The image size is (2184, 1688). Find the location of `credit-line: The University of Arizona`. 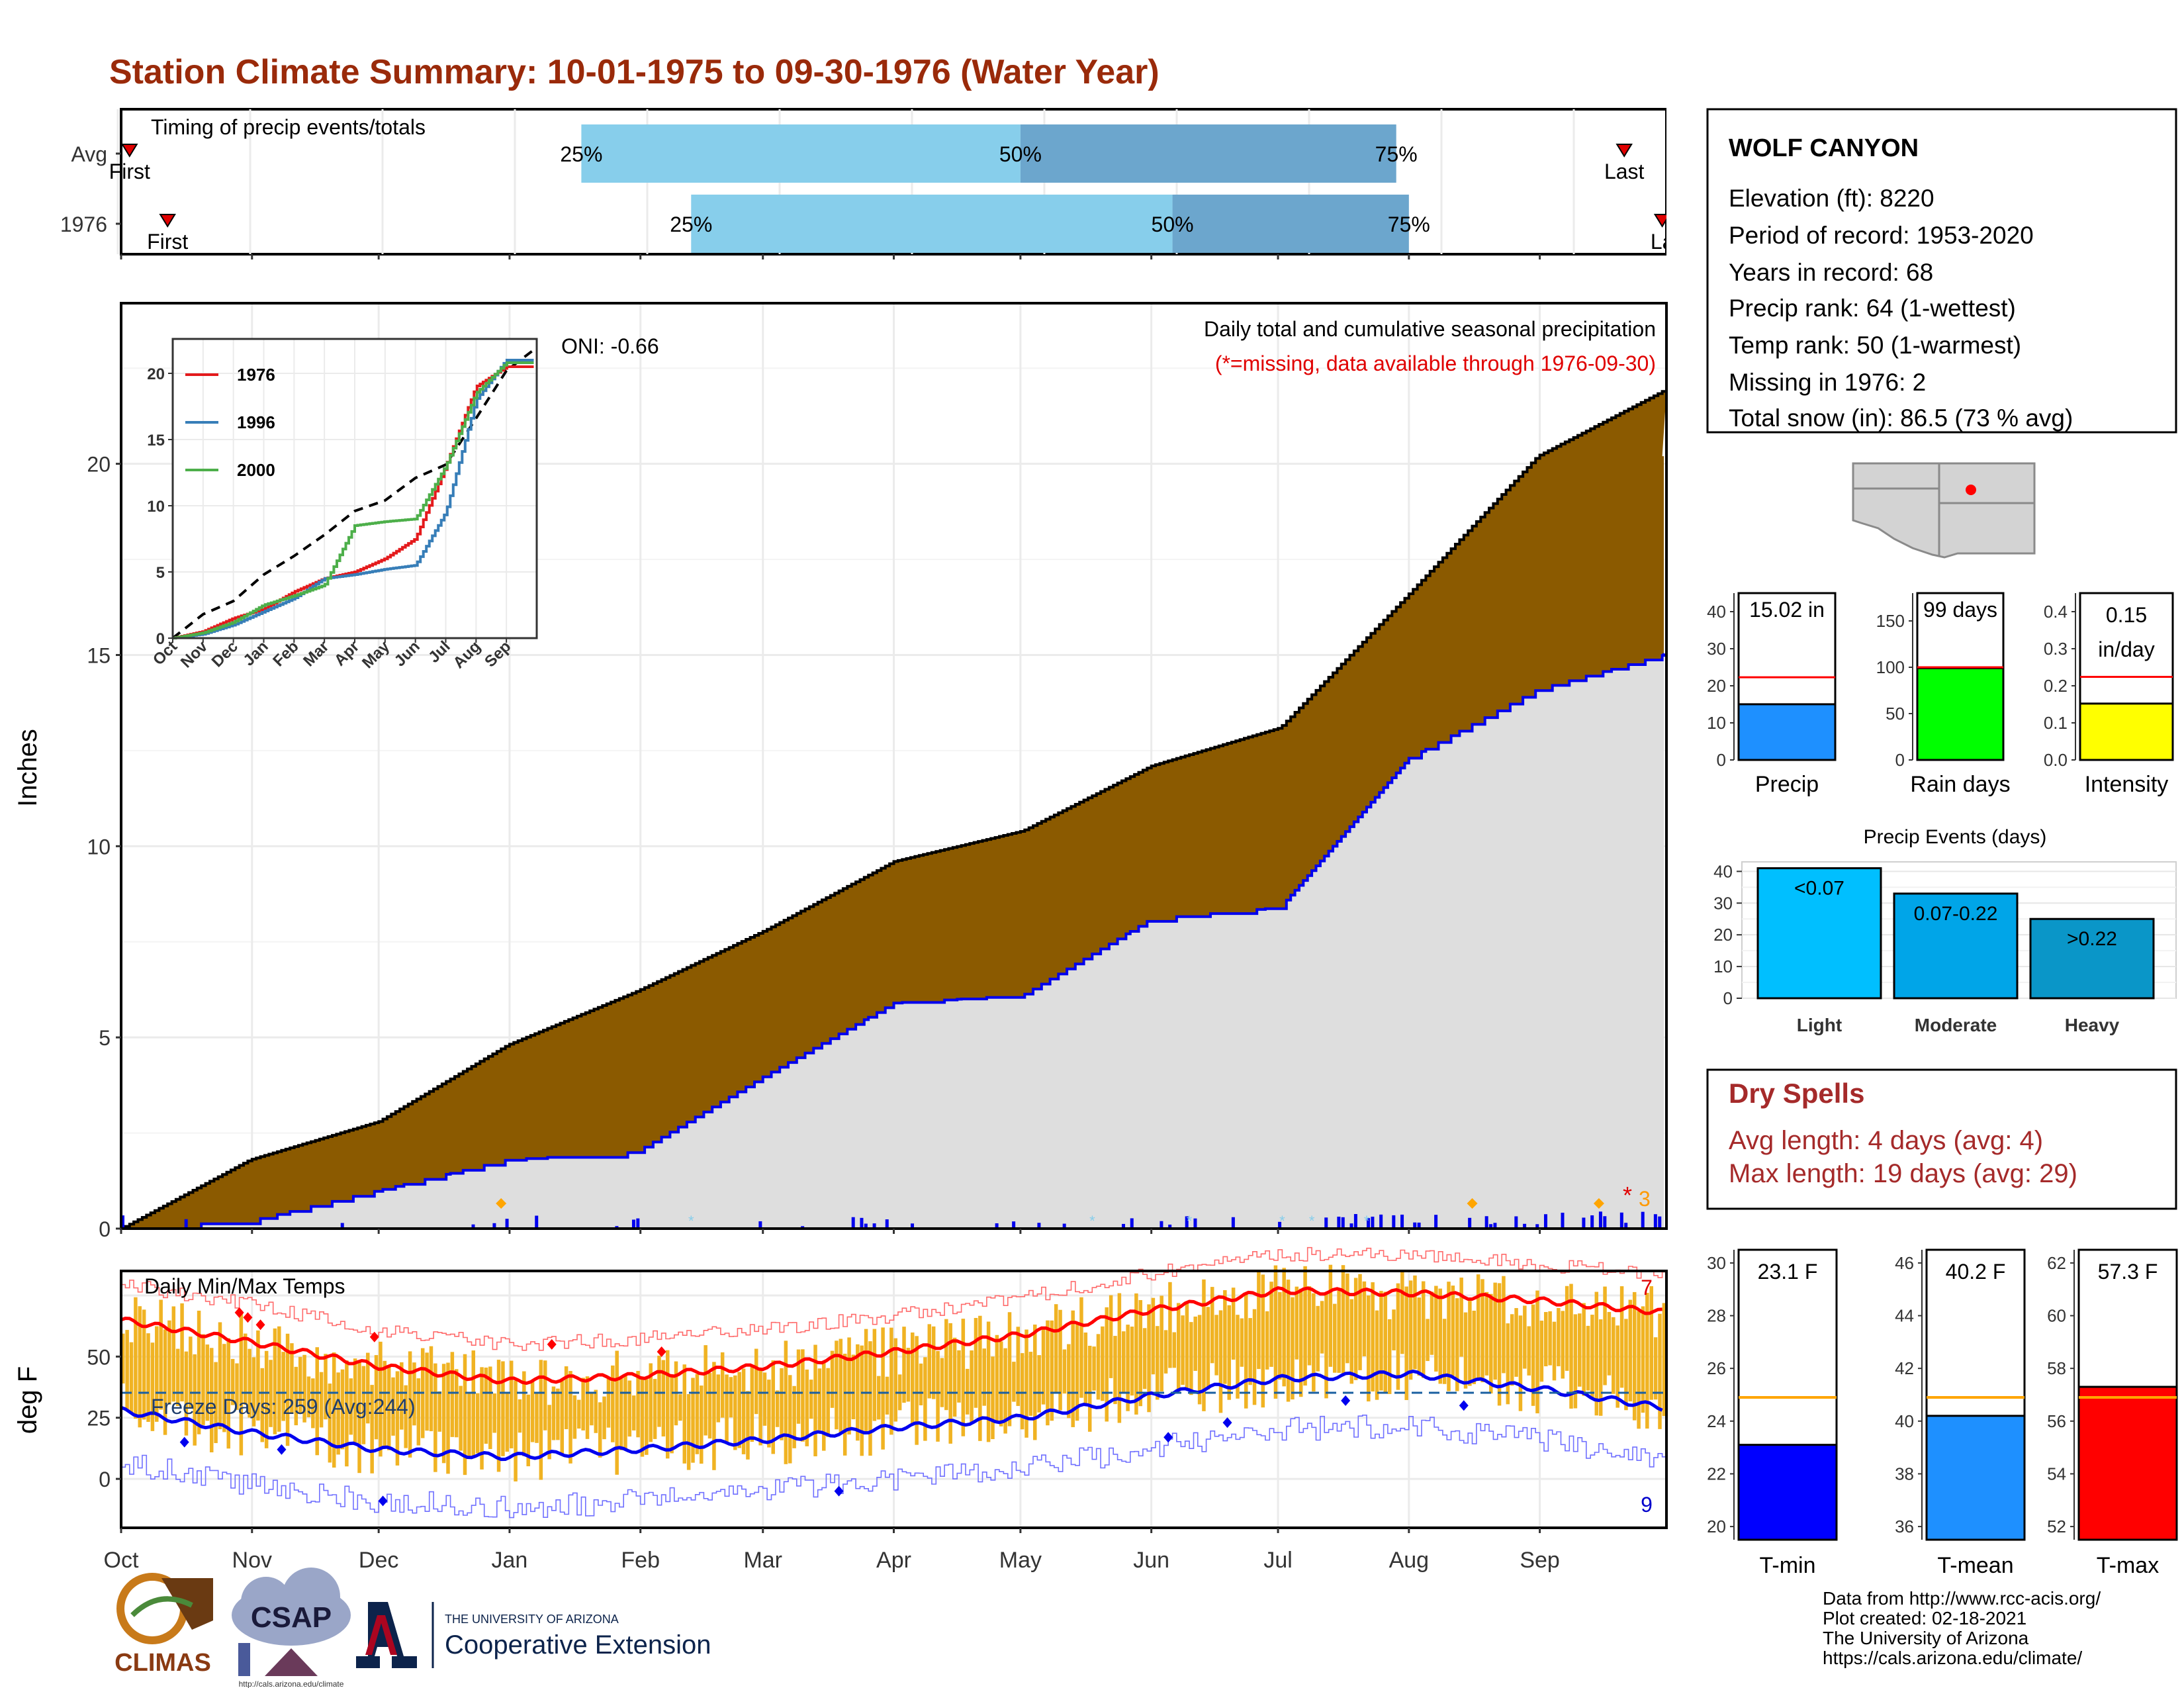

credit-line: The University of Arizona is located at coordinates (1926, 1638).